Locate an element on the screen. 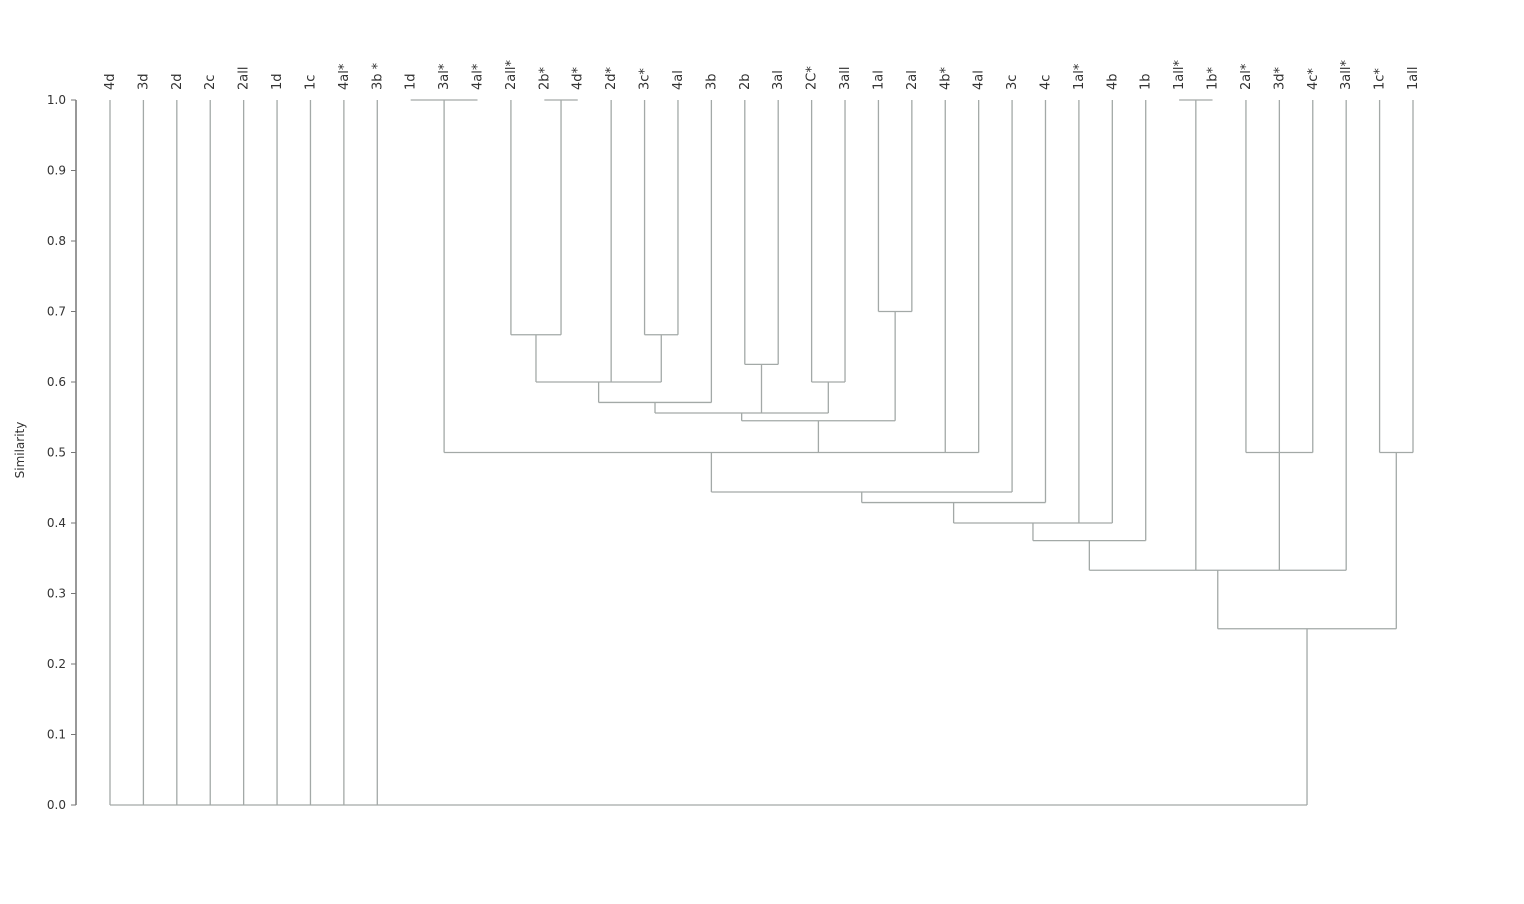 The height and width of the screenshot is (904, 1524). leaf-label: 4b* is located at coordinates (945, 78).